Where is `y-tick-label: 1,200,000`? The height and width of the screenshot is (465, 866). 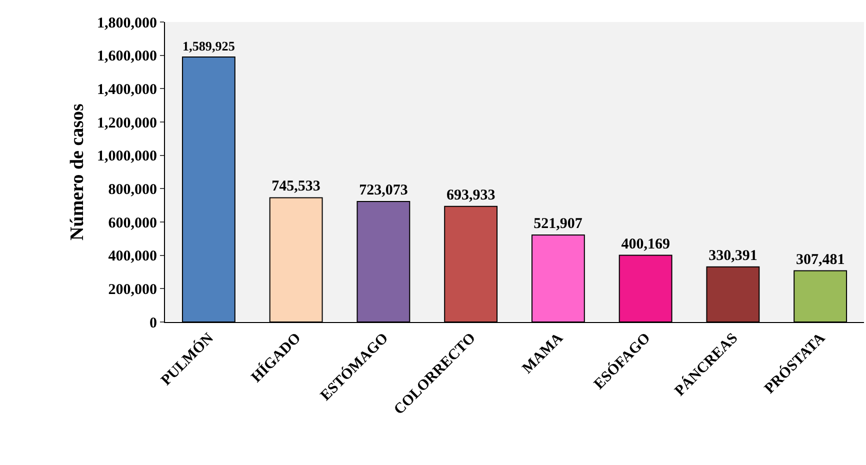
y-tick-label: 1,200,000 is located at coordinates (127, 123).